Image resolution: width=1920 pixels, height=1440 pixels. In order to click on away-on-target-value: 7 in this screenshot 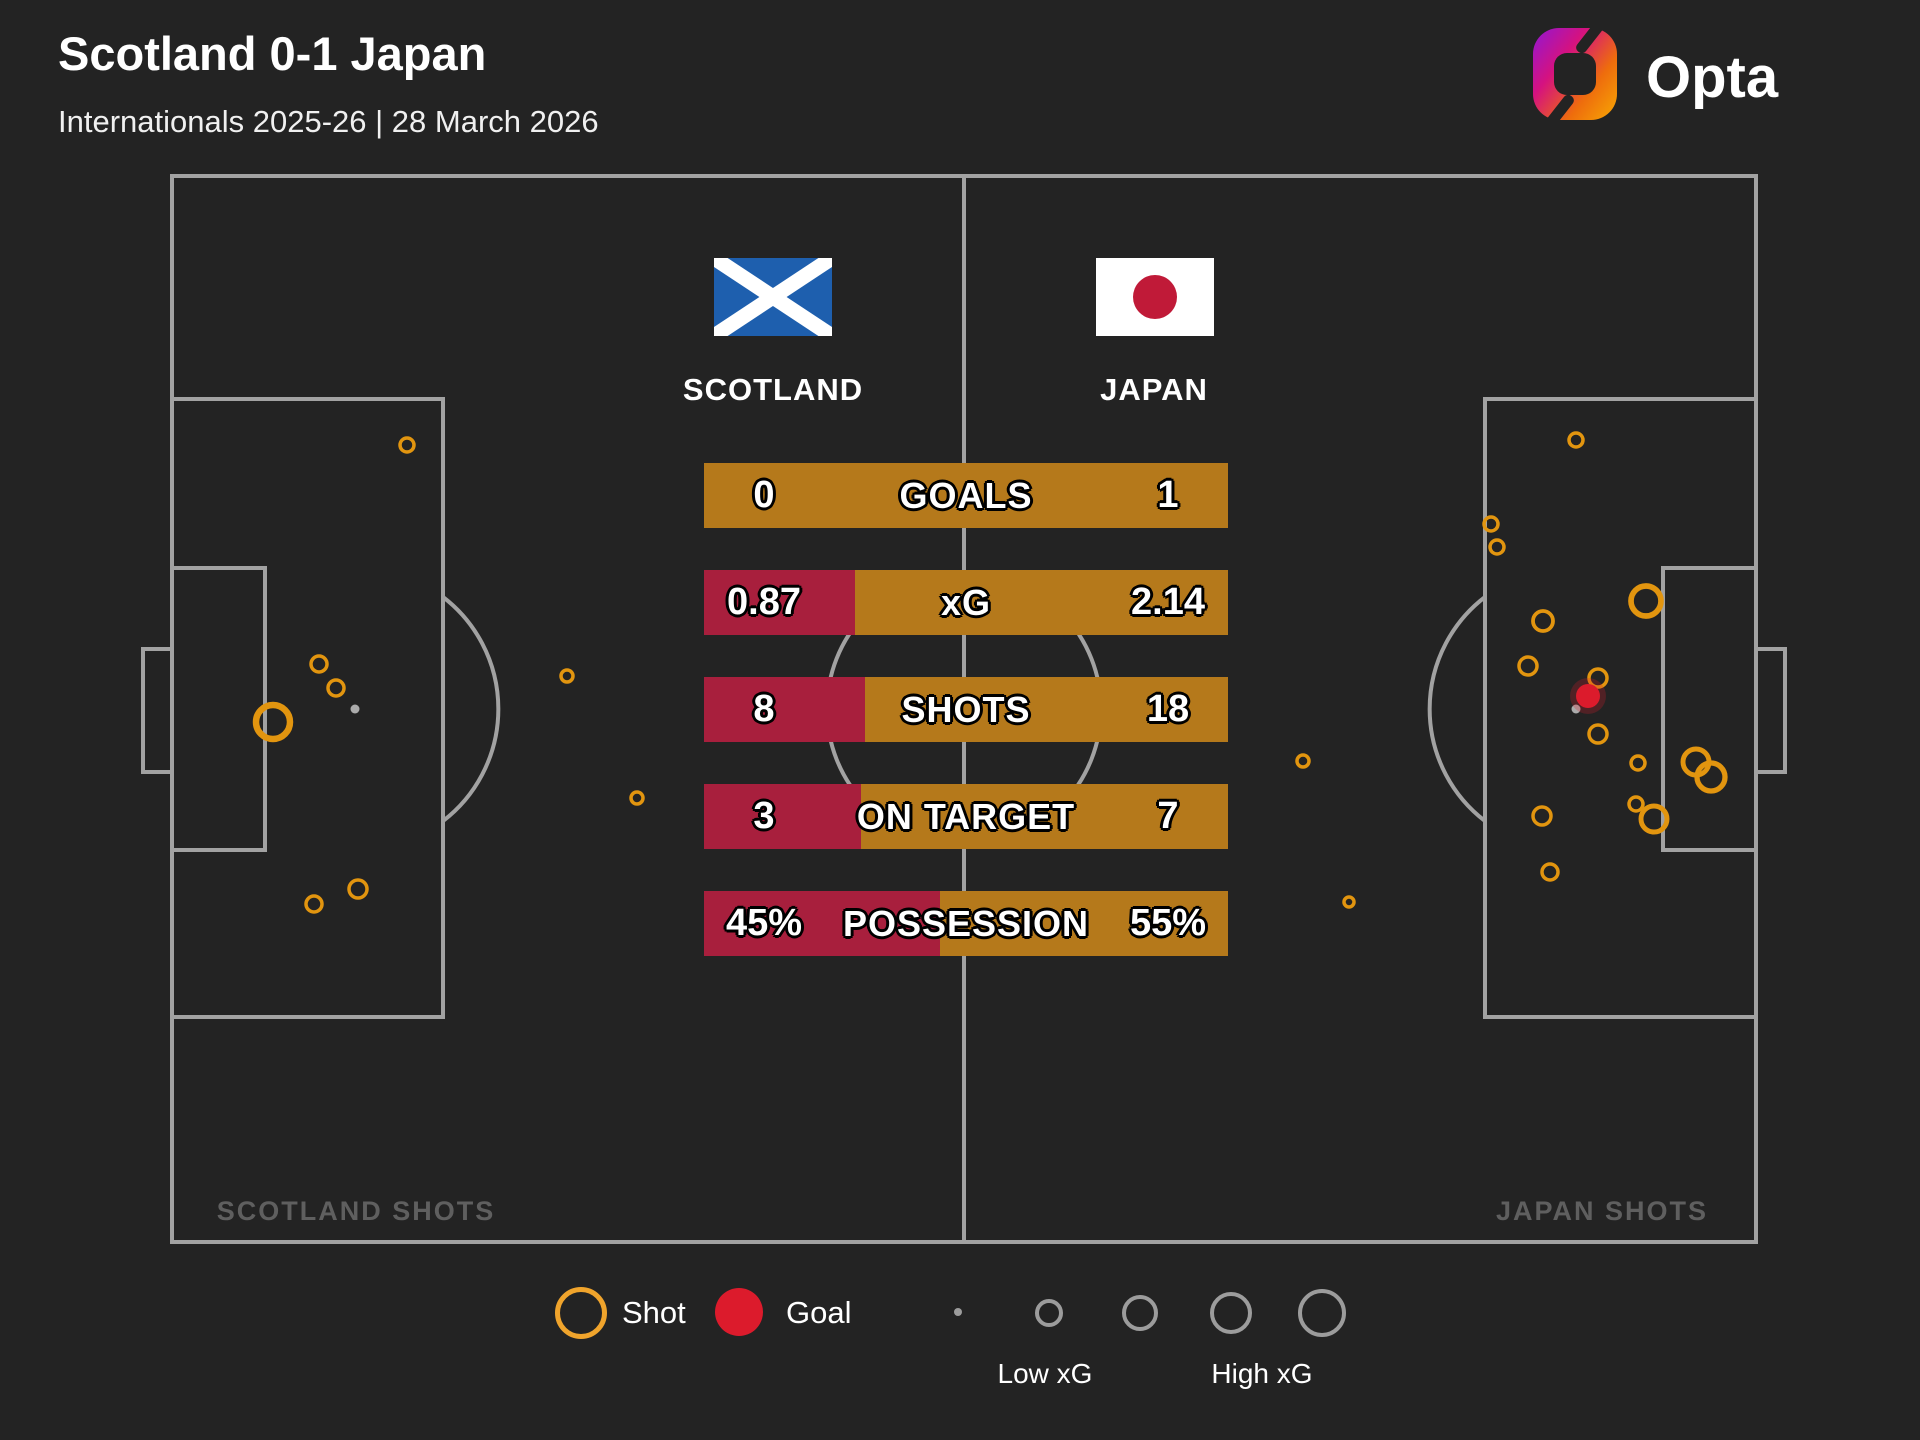, I will do `click(1168, 816)`.